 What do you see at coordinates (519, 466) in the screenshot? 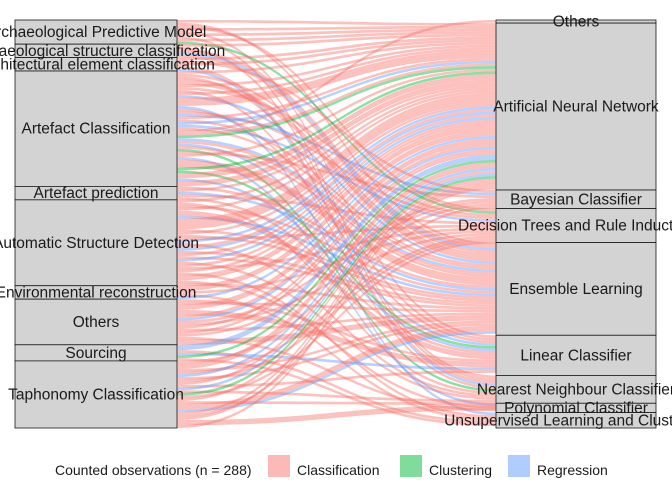
I see `legend-swatch-regression` at bounding box center [519, 466].